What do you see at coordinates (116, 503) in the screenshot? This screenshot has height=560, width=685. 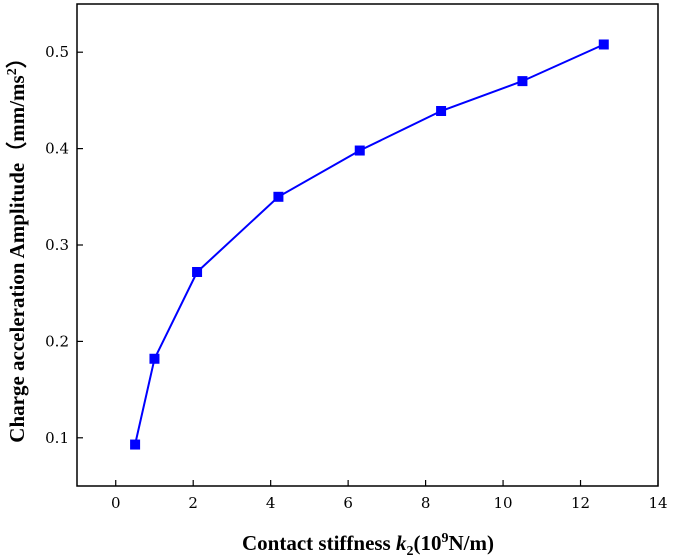 I see `x-tick-label: 0` at bounding box center [116, 503].